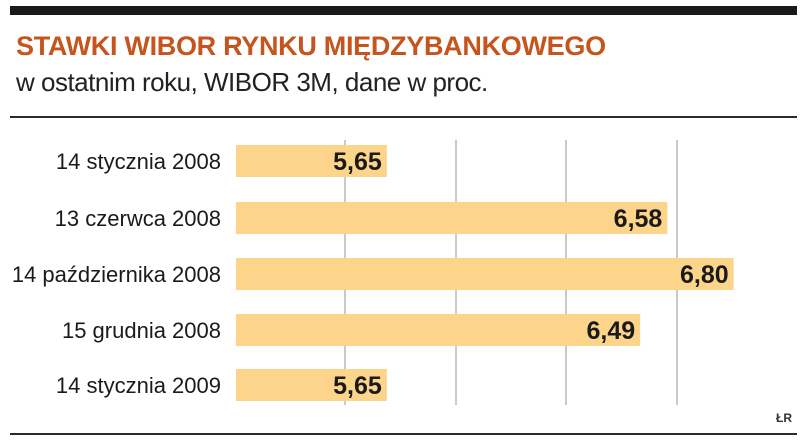  Describe the element at coordinates (403, 434) in the screenshot. I see `bottom-rule` at that location.